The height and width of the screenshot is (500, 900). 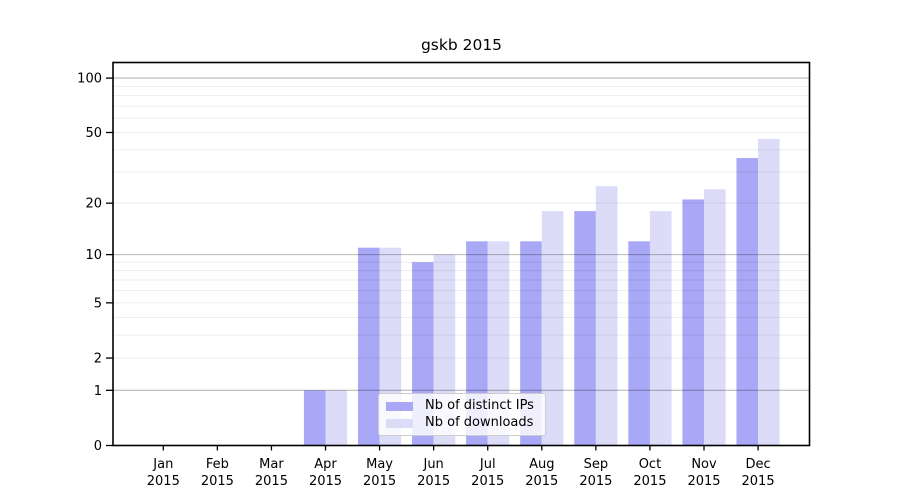 I want to click on x-tick-label-year-feb: 2015, so click(x=217, y=481).